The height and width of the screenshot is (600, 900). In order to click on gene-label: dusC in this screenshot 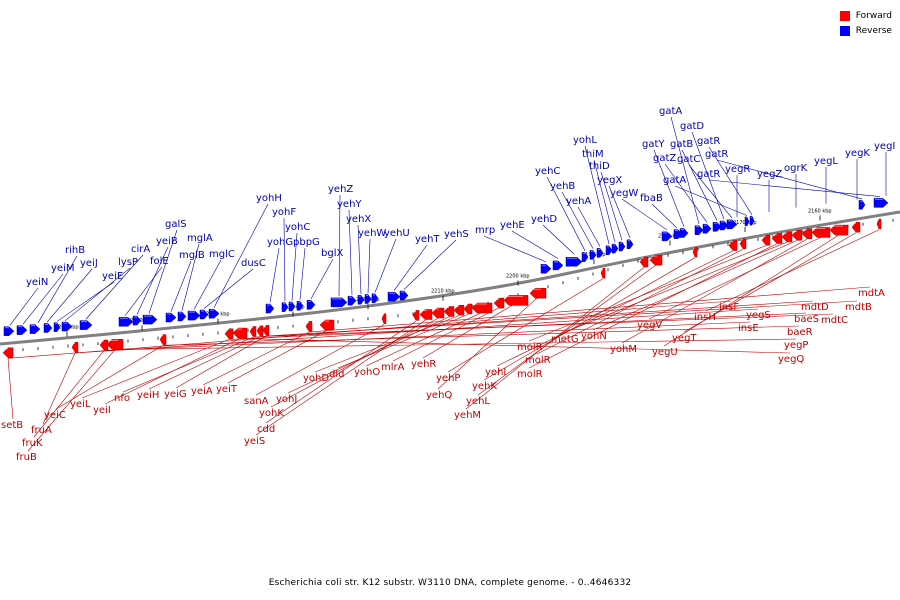, I will do `click(234, 283)`.